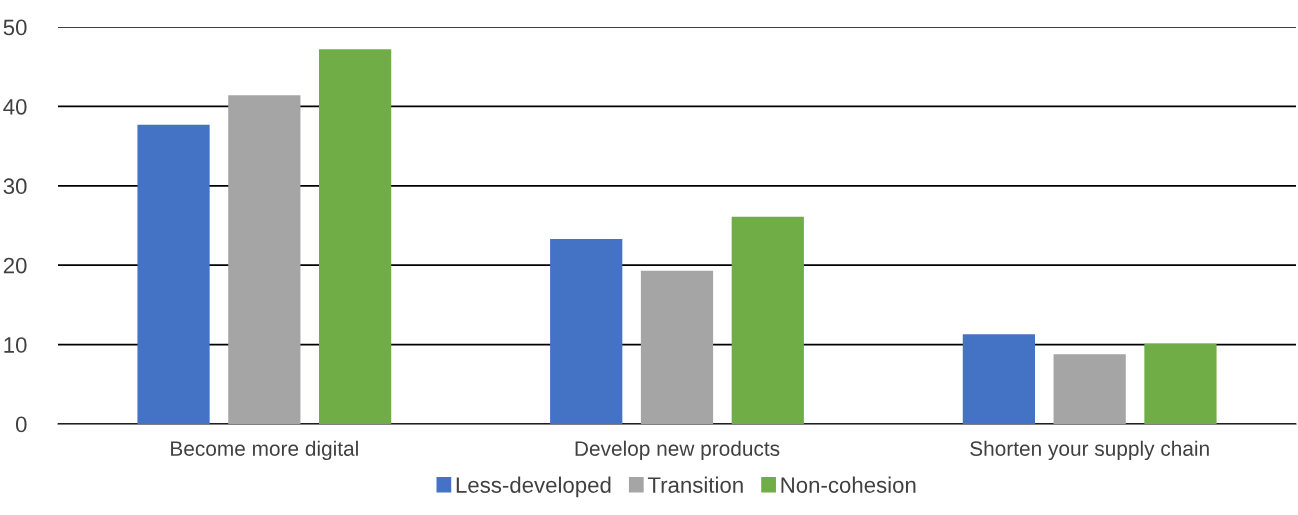  What do you see at coordinates (264, 450) in the screenshot?
I see `x-tick-label: Become more digital` at bounding box center [264, 450].